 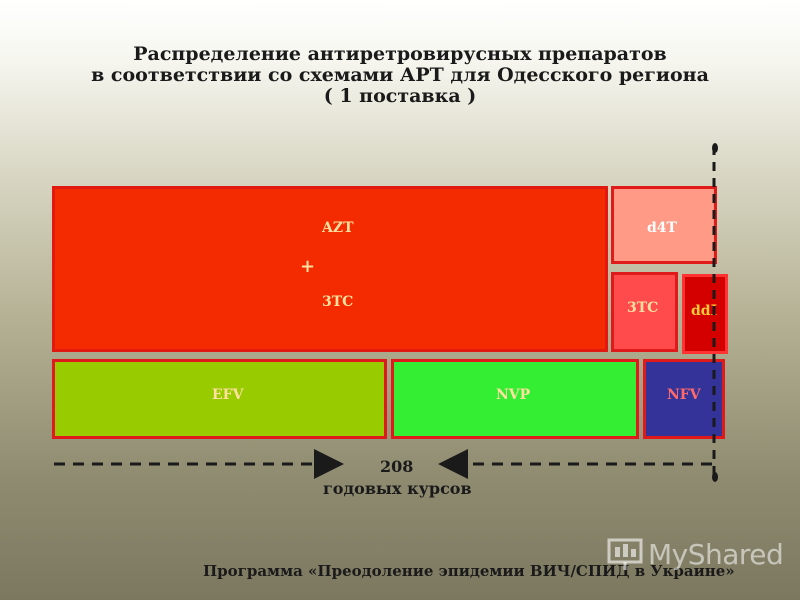 I want to click on 3tc-main-label: 3TC, so click(x=338, y=302).